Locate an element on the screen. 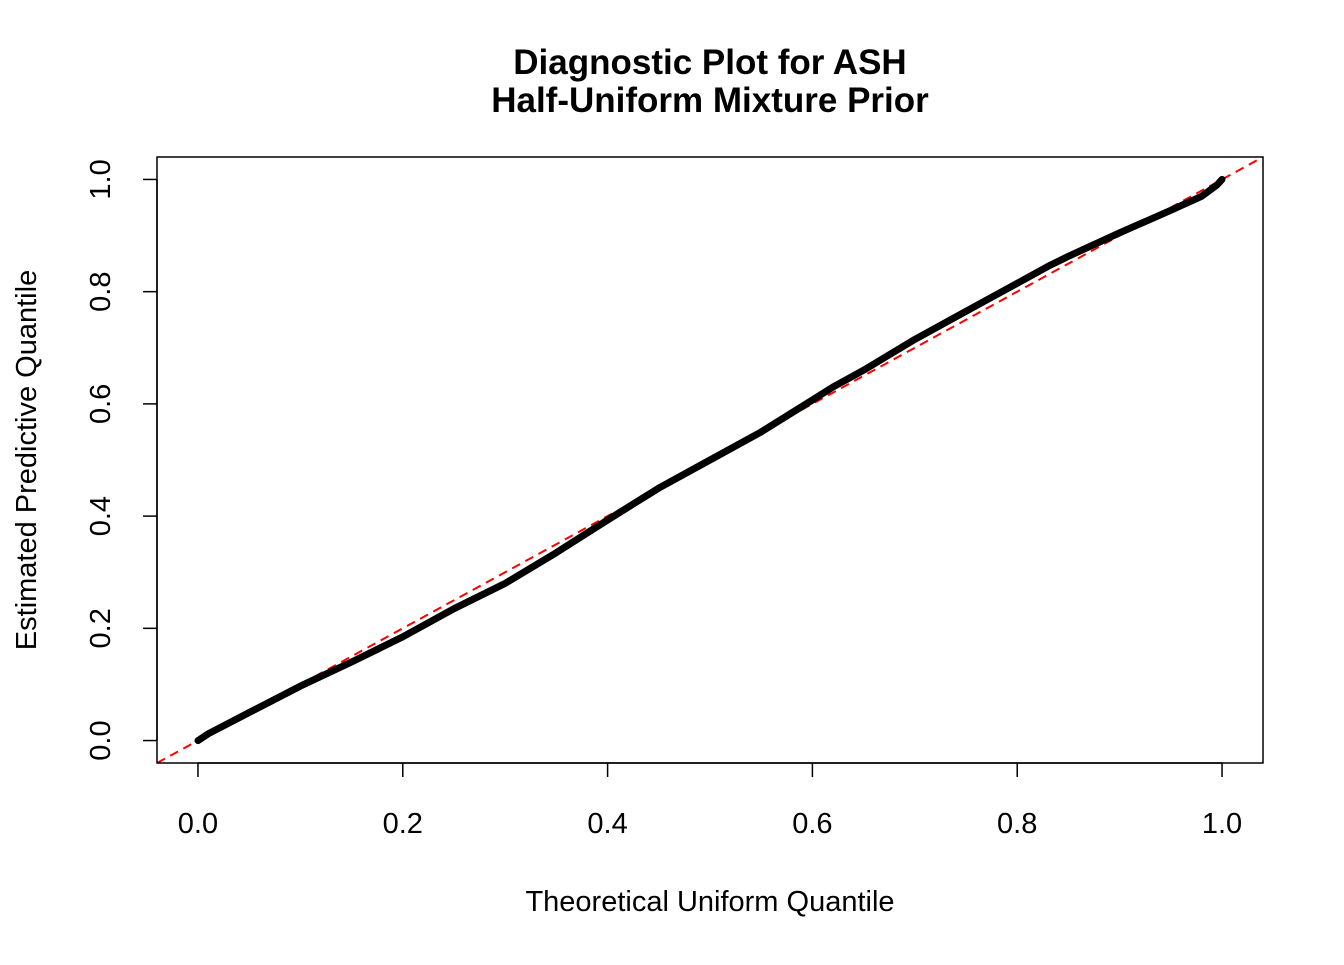 The image size is (1344, 965). x-tick-label: 0.4 is located at coordinates (607, 824).